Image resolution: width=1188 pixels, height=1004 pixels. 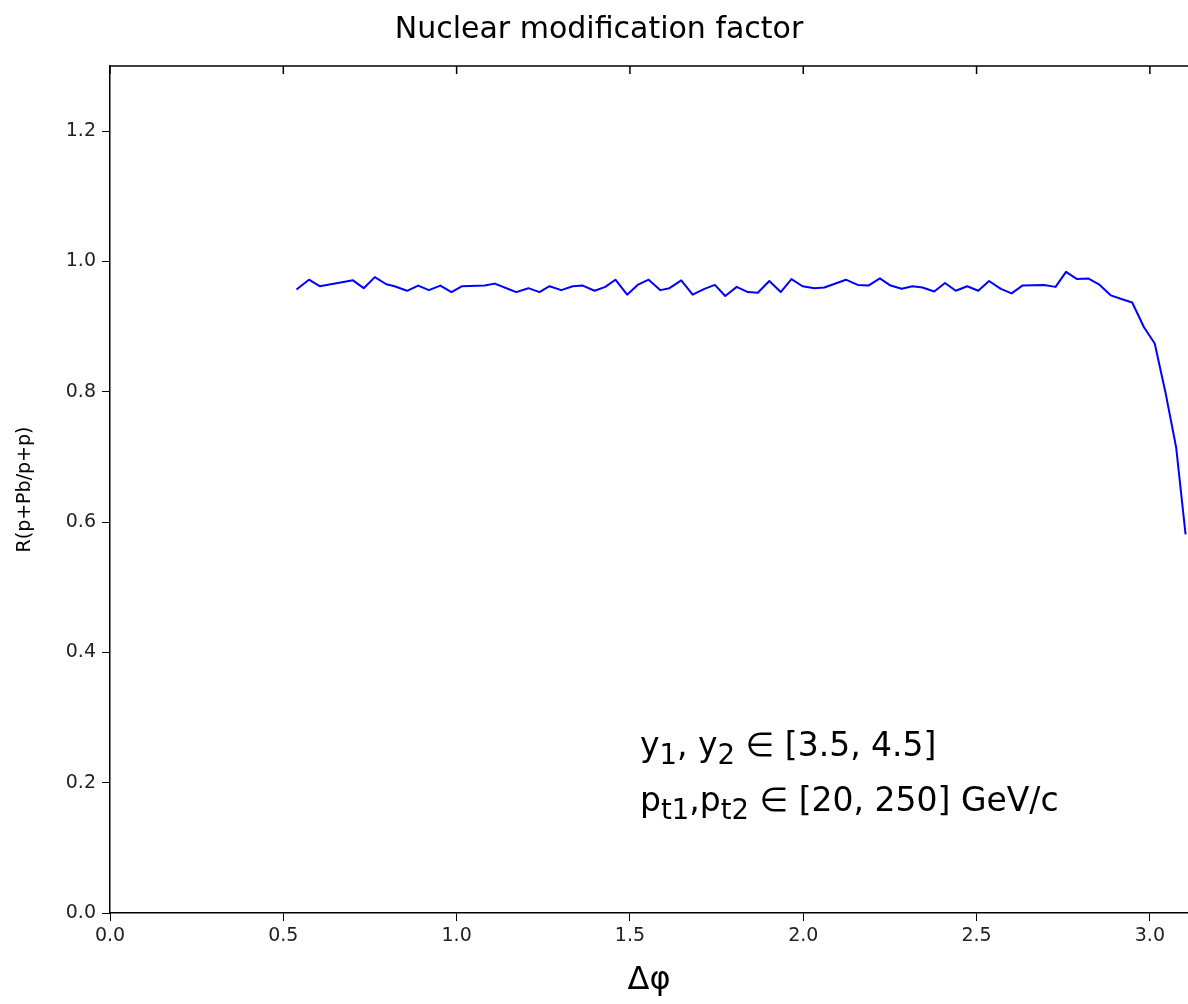 I want to click on x-axis-title: Δφ, so click(x=649, y=978).